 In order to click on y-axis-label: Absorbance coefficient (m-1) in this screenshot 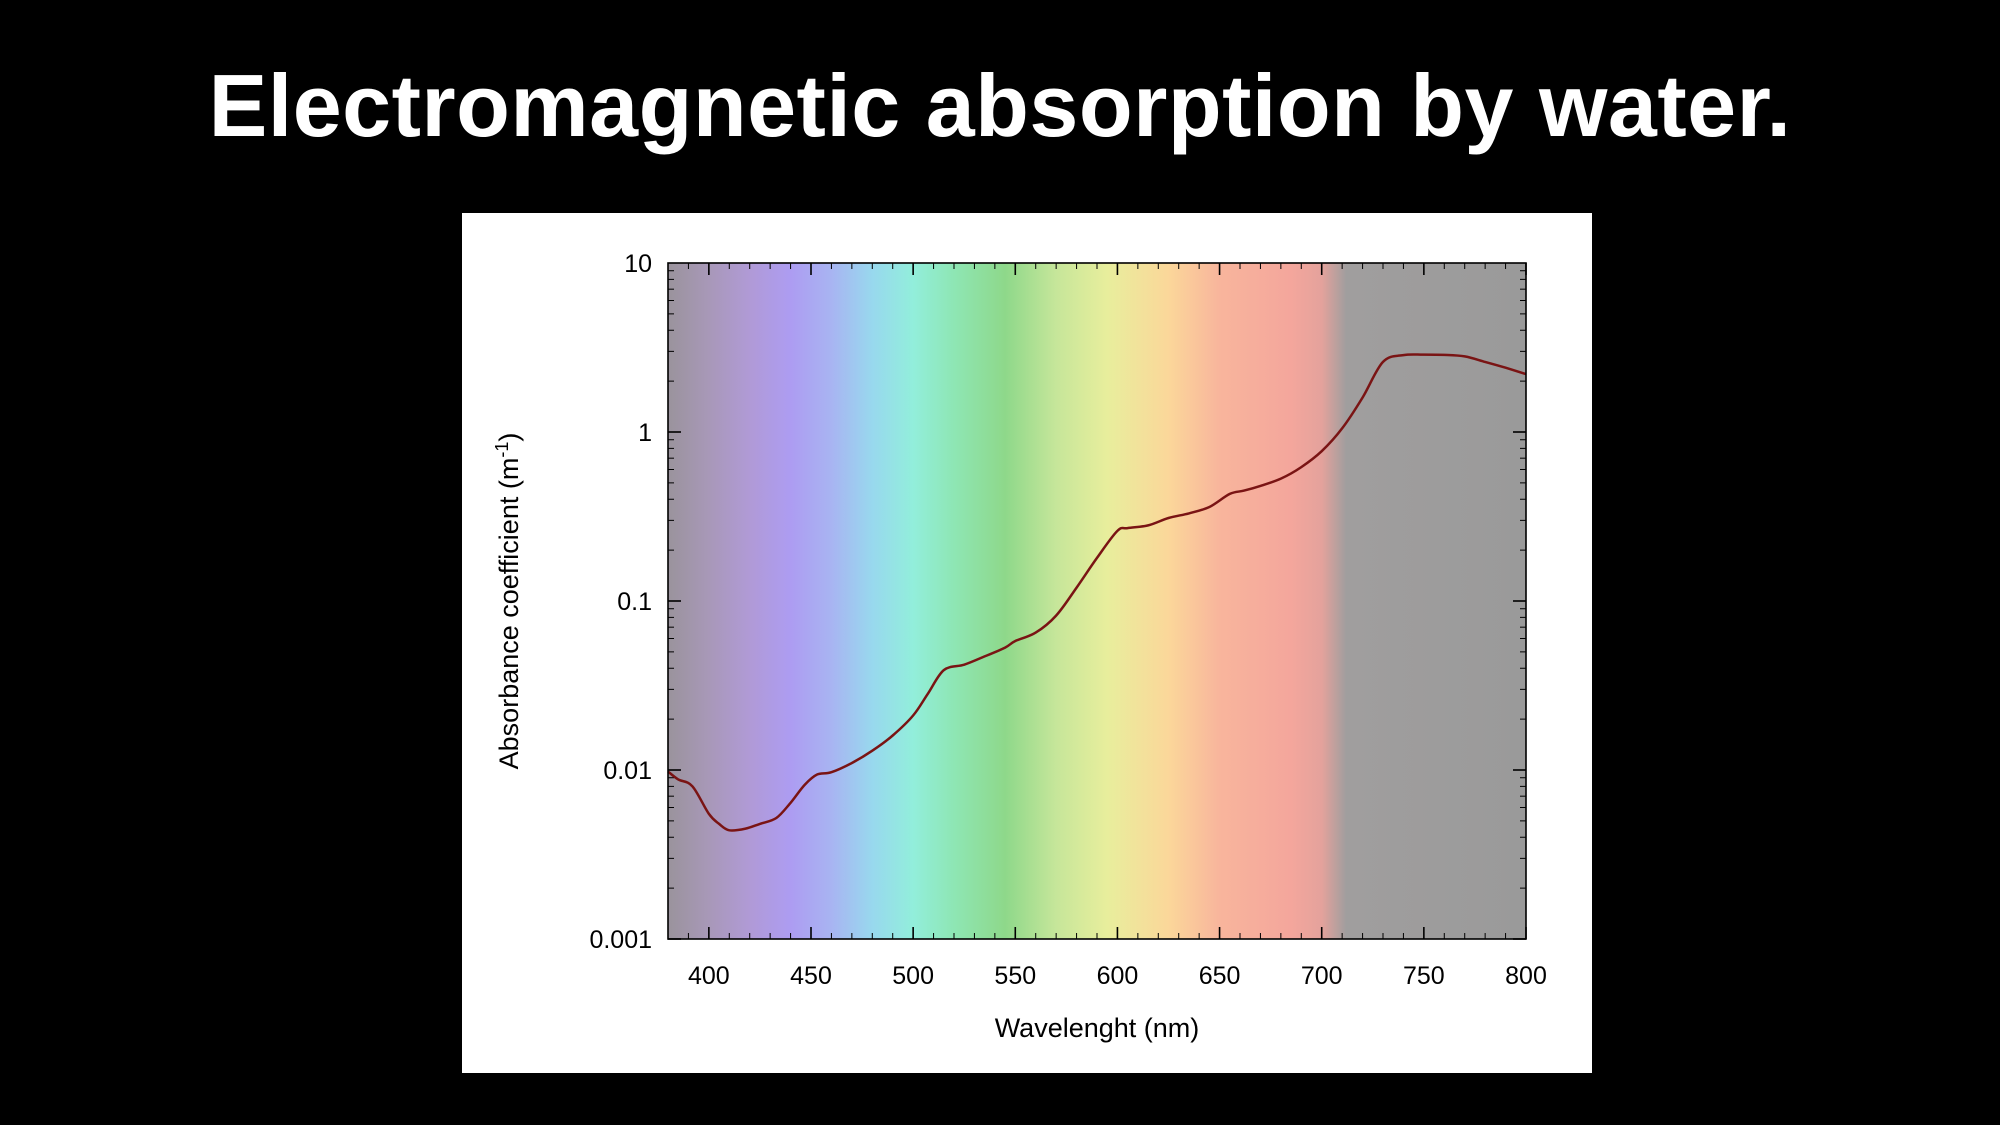, I will do `click(508, 601)`.